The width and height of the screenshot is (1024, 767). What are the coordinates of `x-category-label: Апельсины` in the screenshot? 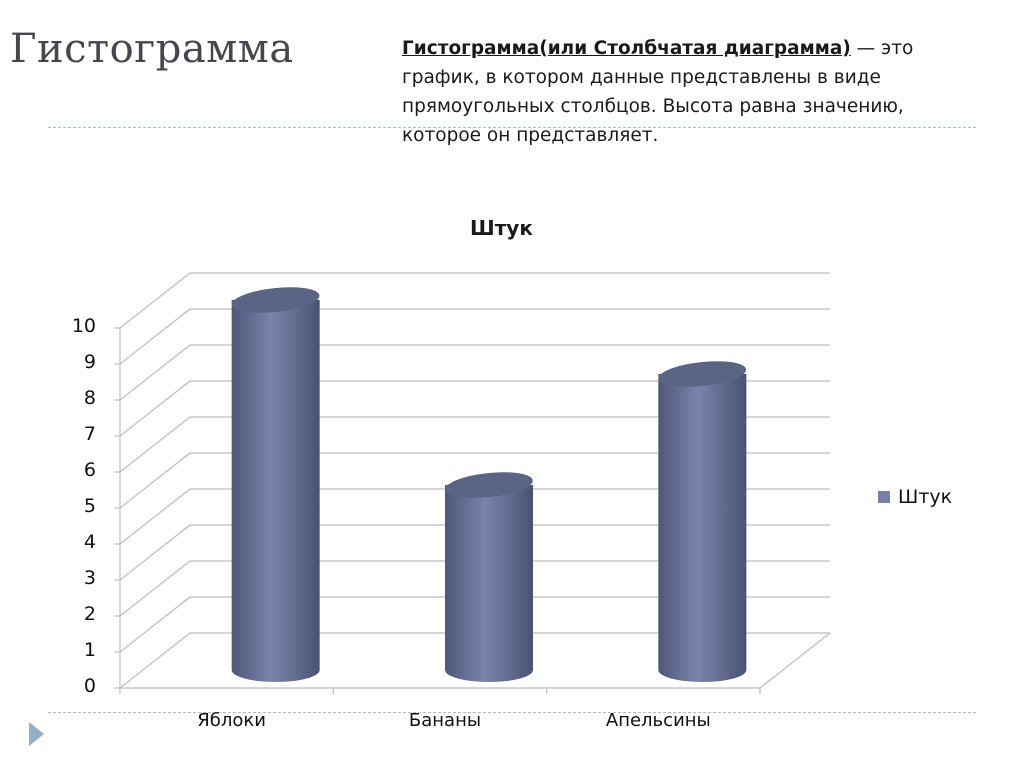 It's located at (658, 720).